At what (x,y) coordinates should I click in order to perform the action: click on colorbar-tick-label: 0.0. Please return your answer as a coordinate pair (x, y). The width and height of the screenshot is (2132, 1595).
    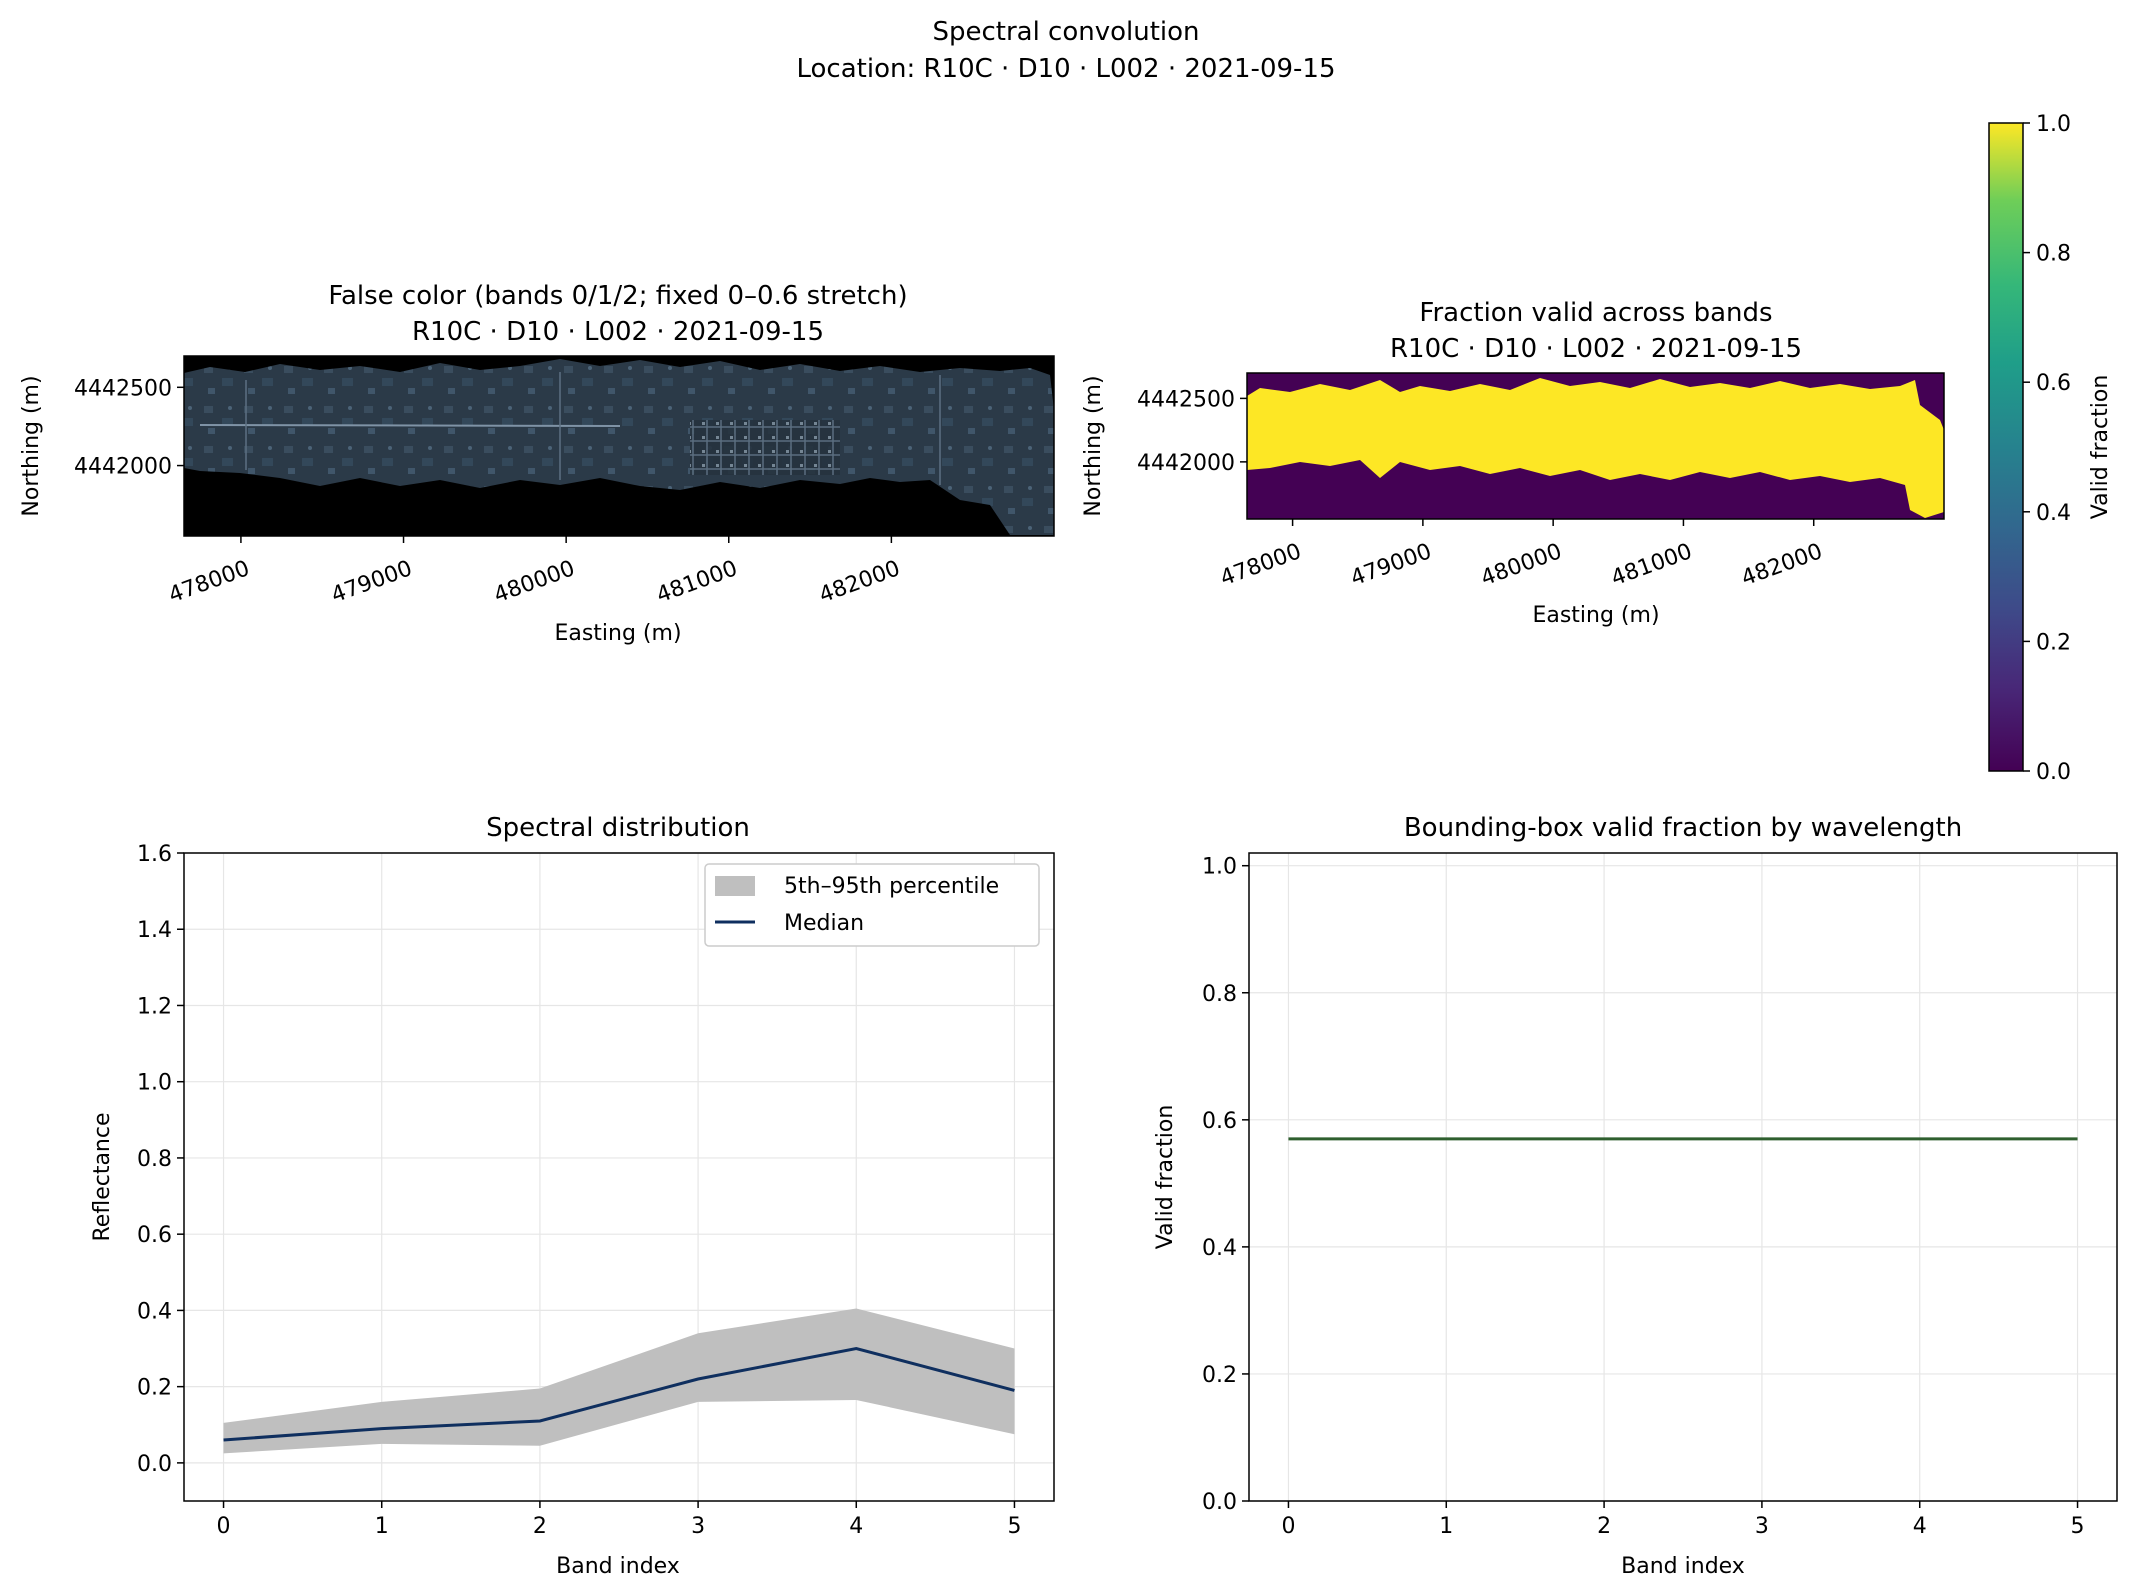
    Looking at the image, I should click on (2053, 772).